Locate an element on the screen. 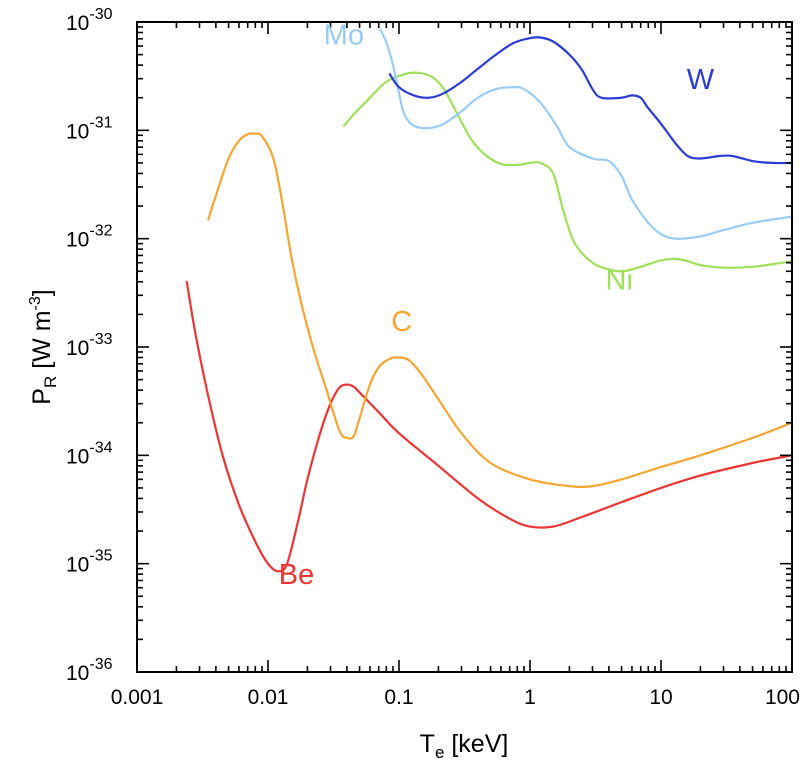 The width and height of the screenshot is (800, 765). y-axis-title-unit-close: ] is located at coordinates (42, 292).